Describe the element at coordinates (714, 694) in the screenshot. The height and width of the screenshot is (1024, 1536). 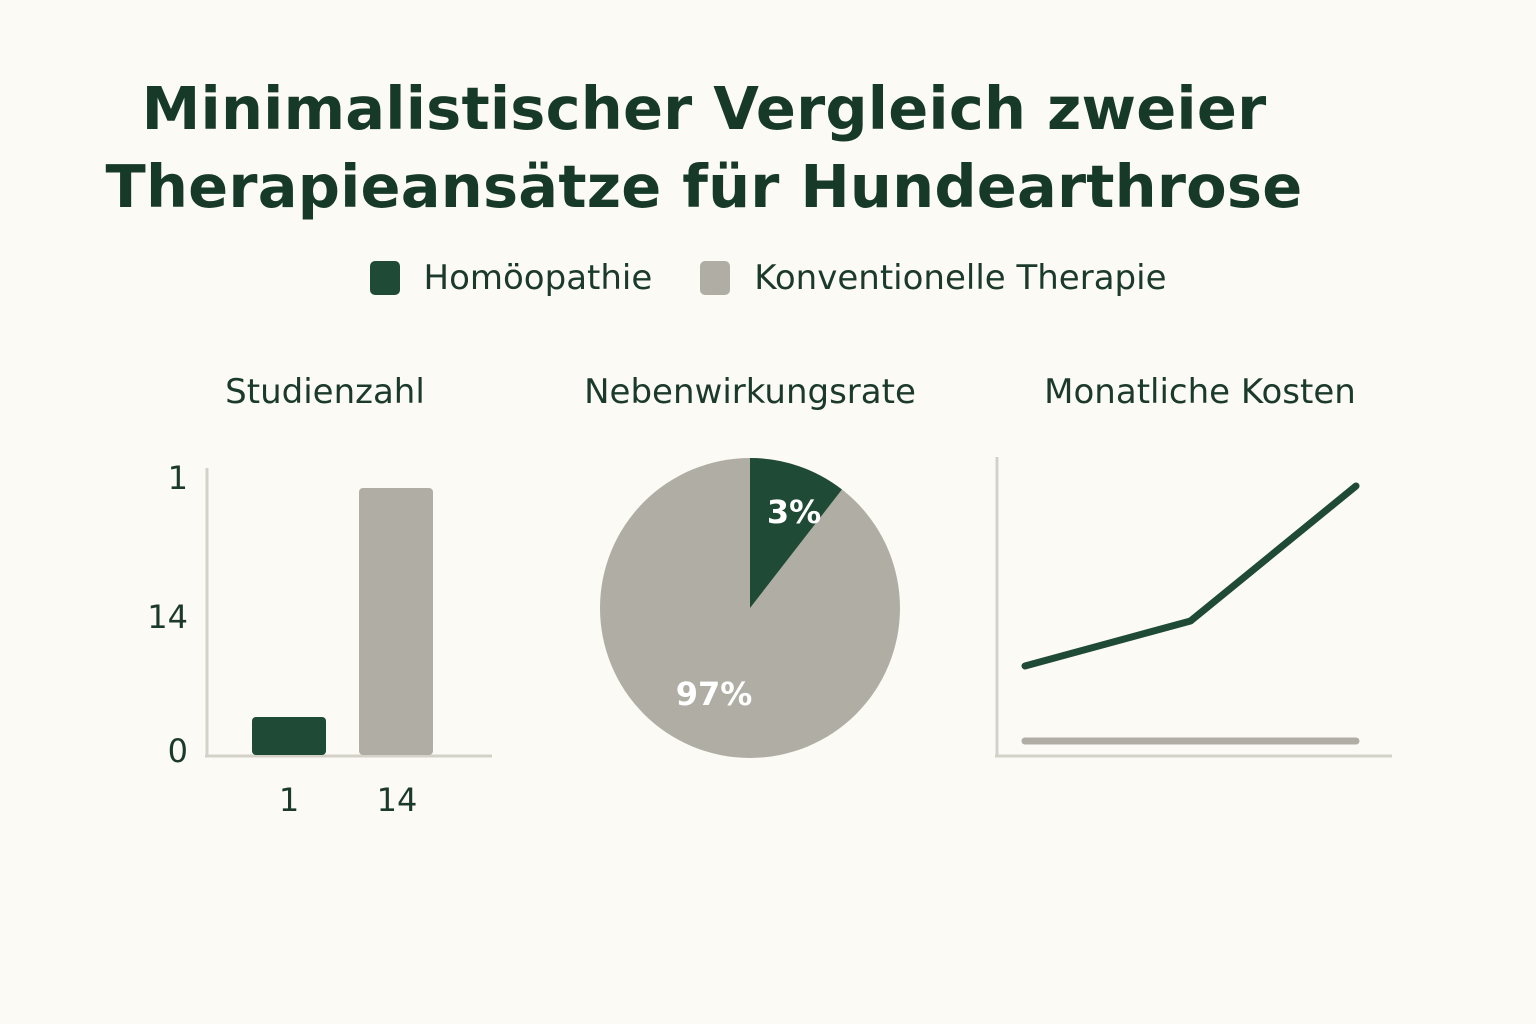
I see `pie-label-konventionelle-therapie: 97%` at that location.